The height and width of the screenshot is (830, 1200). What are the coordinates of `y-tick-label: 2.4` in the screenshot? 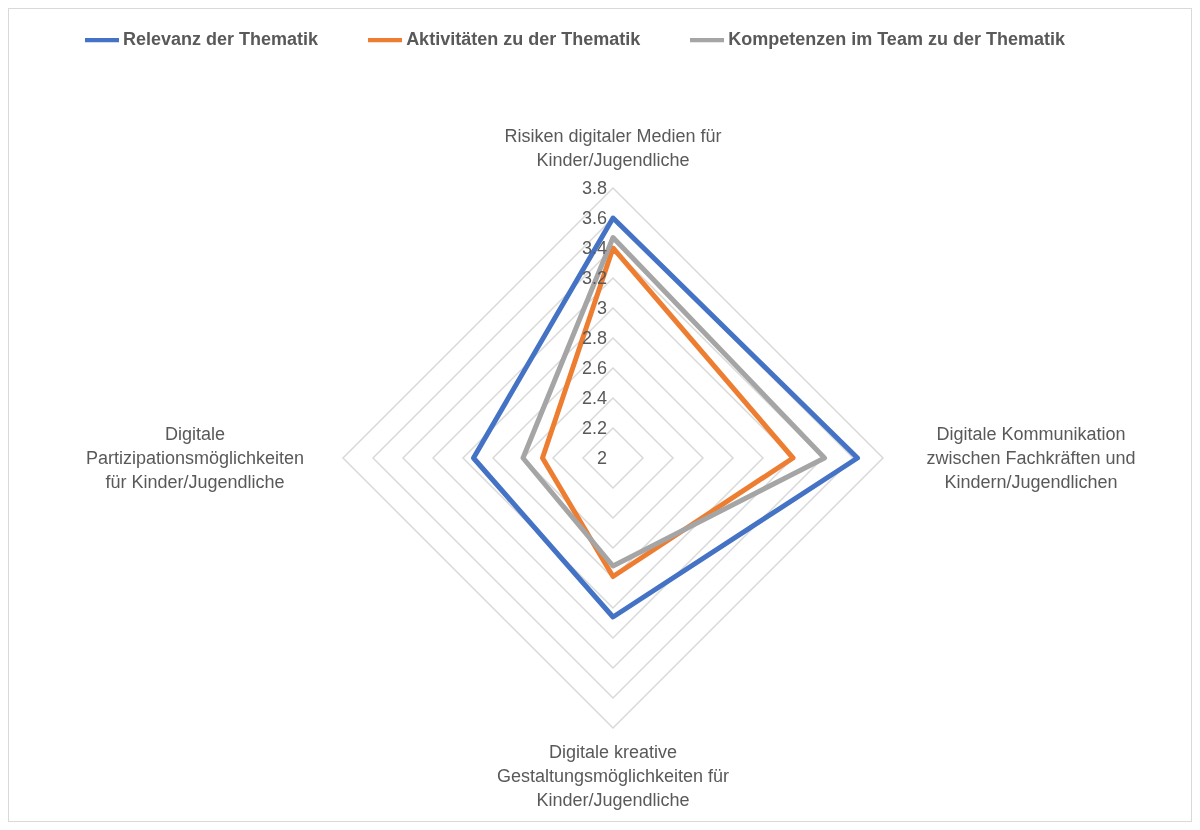 It's located at (594, 398).